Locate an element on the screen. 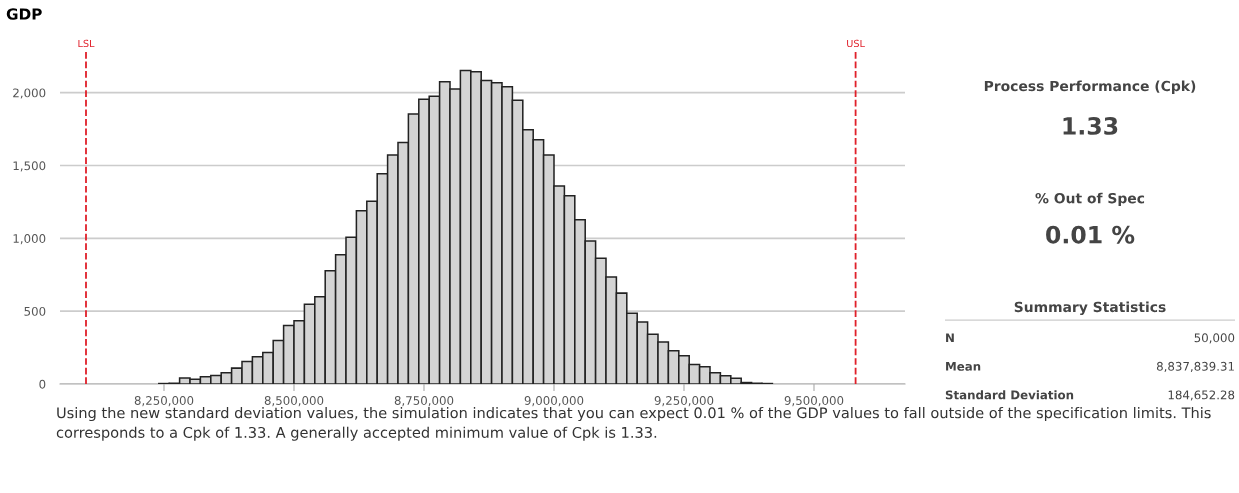 The width and height of the screenshot is (1239, 493). y-tick-label: 1,000 is located at coordinates (29, 239).